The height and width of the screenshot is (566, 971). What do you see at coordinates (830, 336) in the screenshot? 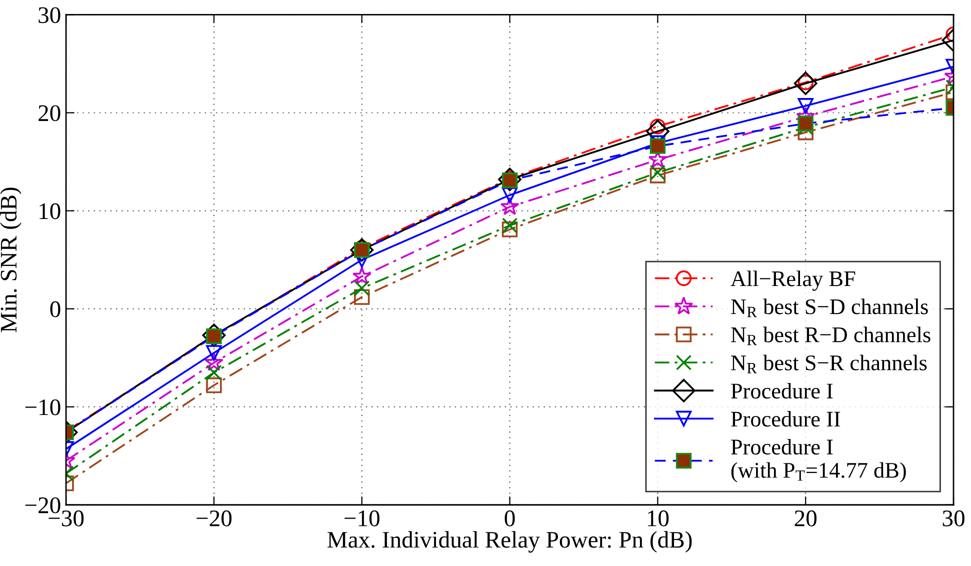
I see `legend-label: N$_{R}$ best R−D channels` at bounding box center [830, 336].